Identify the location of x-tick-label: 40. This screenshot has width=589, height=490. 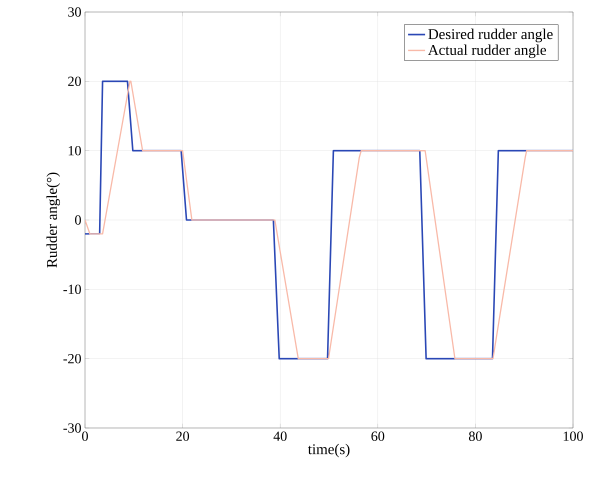
(280, 436).